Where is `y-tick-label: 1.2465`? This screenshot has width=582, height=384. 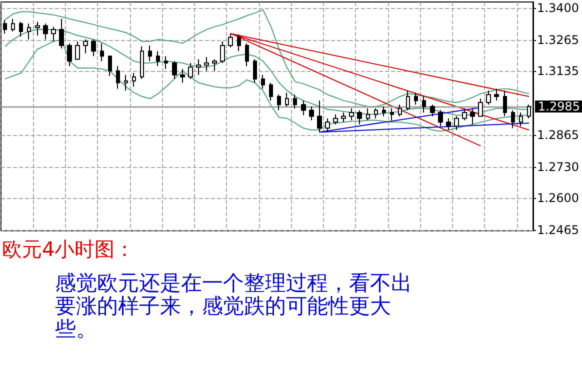
y-tick-label: 1.2465 is located at coordinates (558, 230).